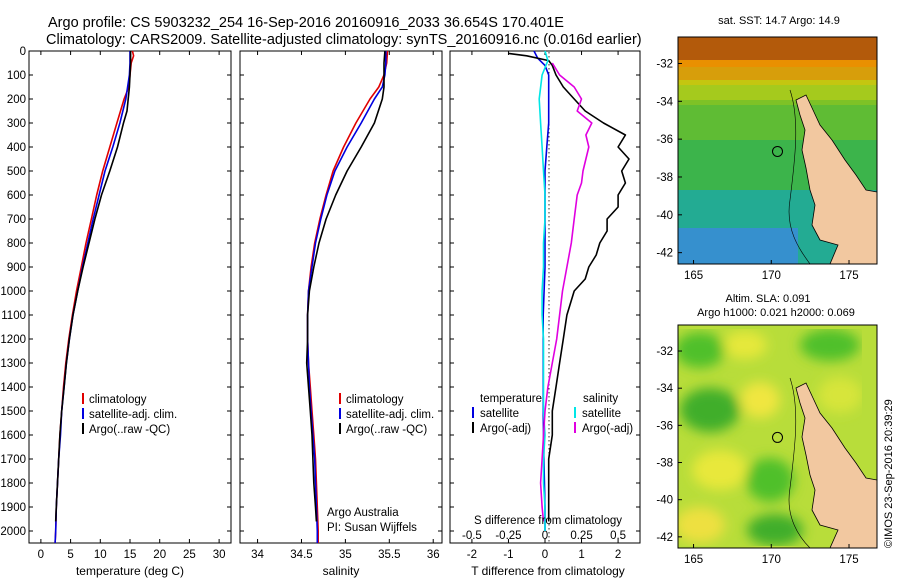  Describe the element at coordinates (669, 445) in the screenshot. I see `sla-map-lat-ticks: -32 -34 -36 -38 -40 -42` at that location.